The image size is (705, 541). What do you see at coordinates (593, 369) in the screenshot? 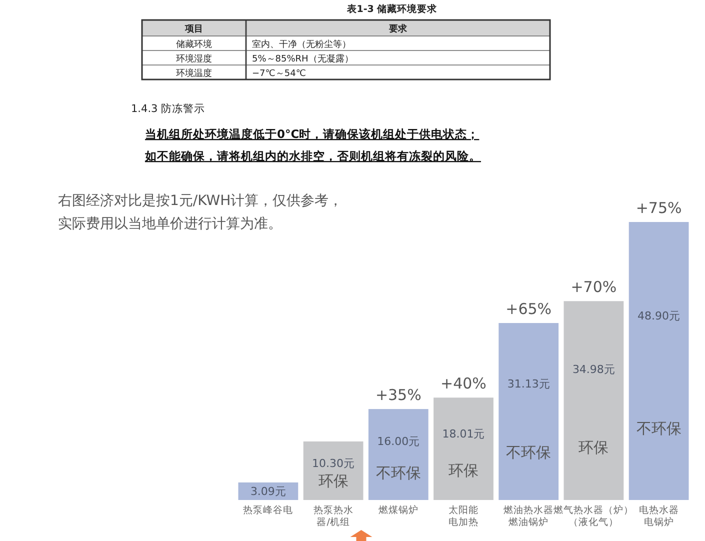
I see `data-label: 34.98元` at bounding box center [593, 369].